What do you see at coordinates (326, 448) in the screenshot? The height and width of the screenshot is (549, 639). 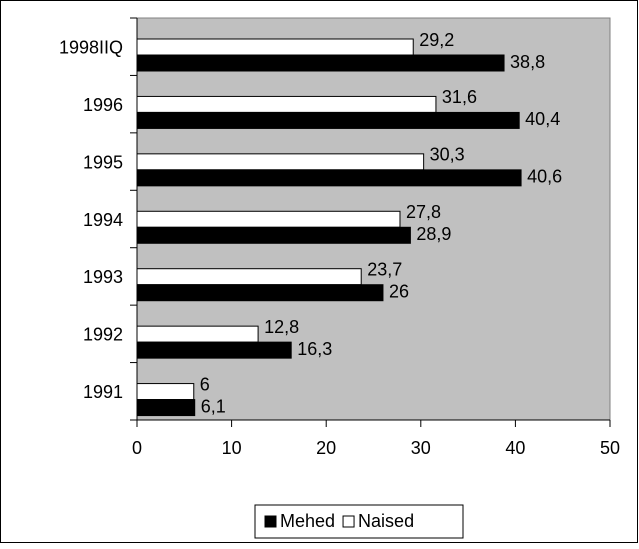 I see `x-tick-label: 20` at bounding box center [326, 448].